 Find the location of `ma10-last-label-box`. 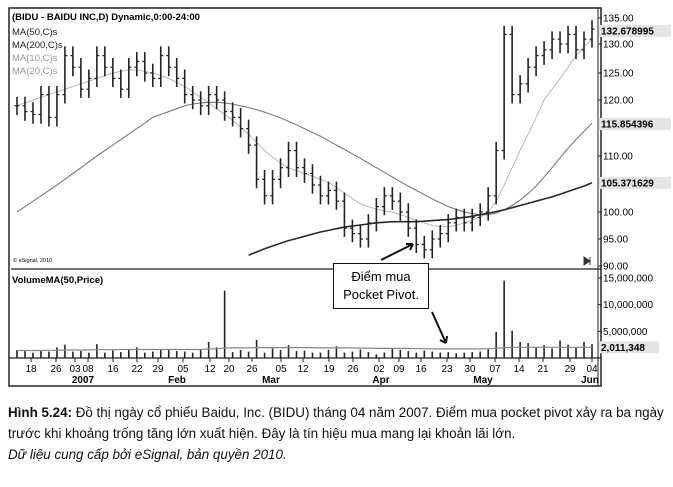

ma10-last-label-box is located at coordinates (635, 124).